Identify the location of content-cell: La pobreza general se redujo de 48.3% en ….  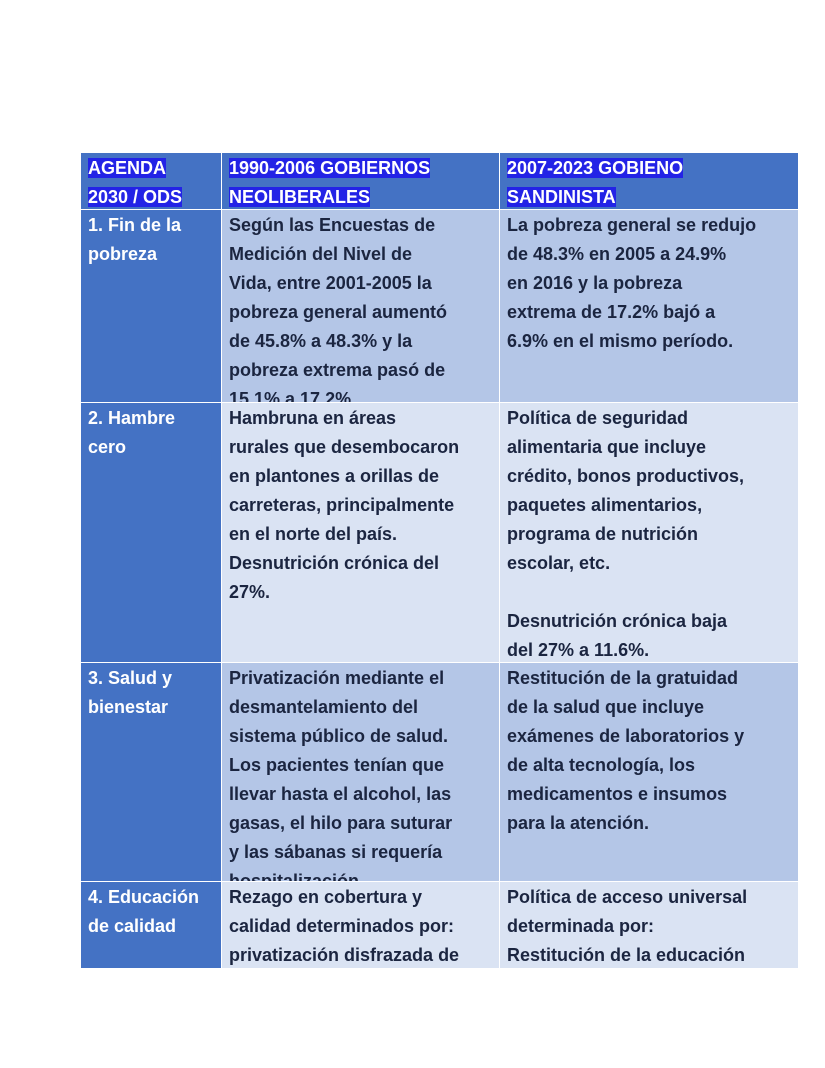
(649, 306).